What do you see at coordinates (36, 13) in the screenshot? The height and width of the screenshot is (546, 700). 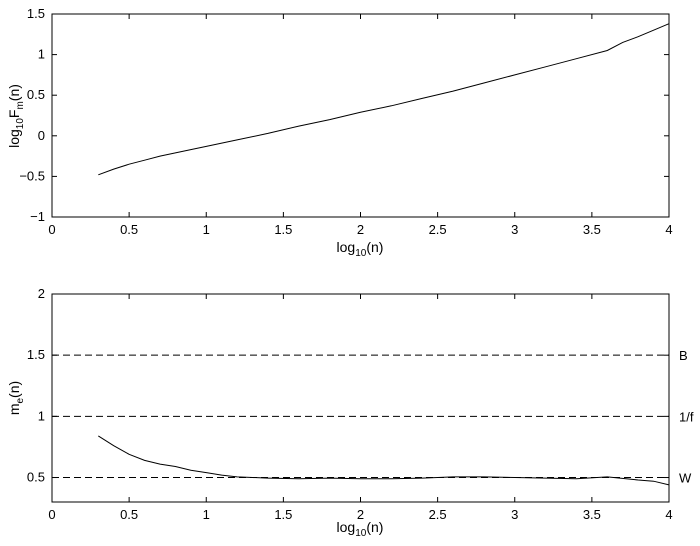 I see `top-y-tick-label: 1.5` at bounding box center [36, 13].